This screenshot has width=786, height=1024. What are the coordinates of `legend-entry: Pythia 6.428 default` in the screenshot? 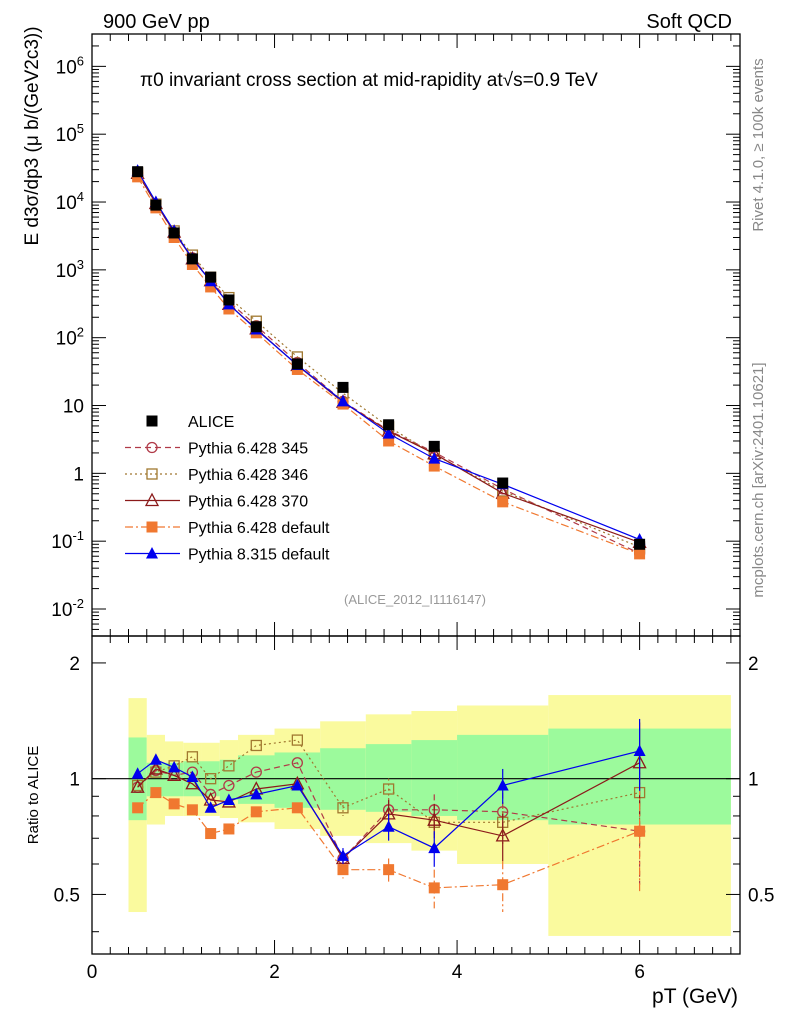 It's located at (227, 528).